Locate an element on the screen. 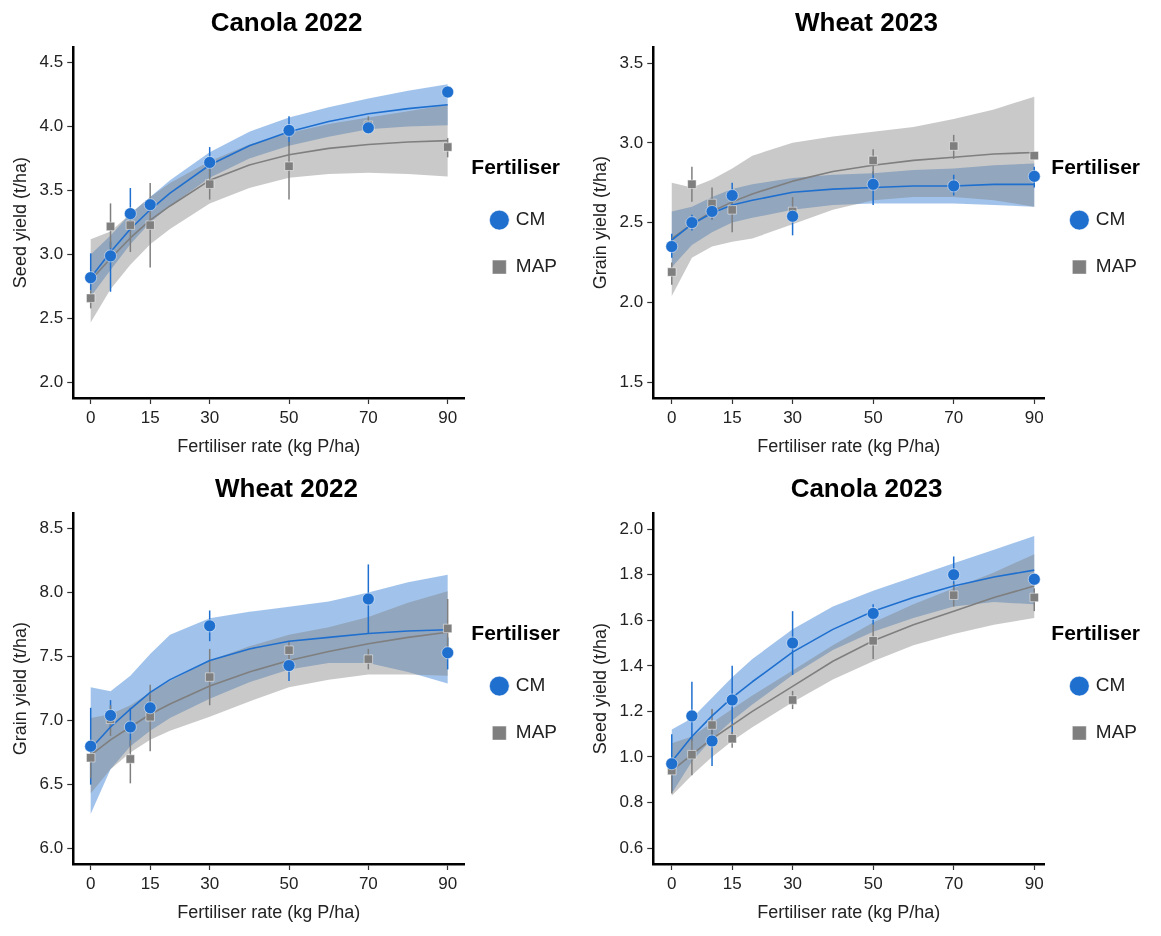 This screenshot has height=936, width=1161. y-tick-label: 7.5 is located at coordinates (51, 656).